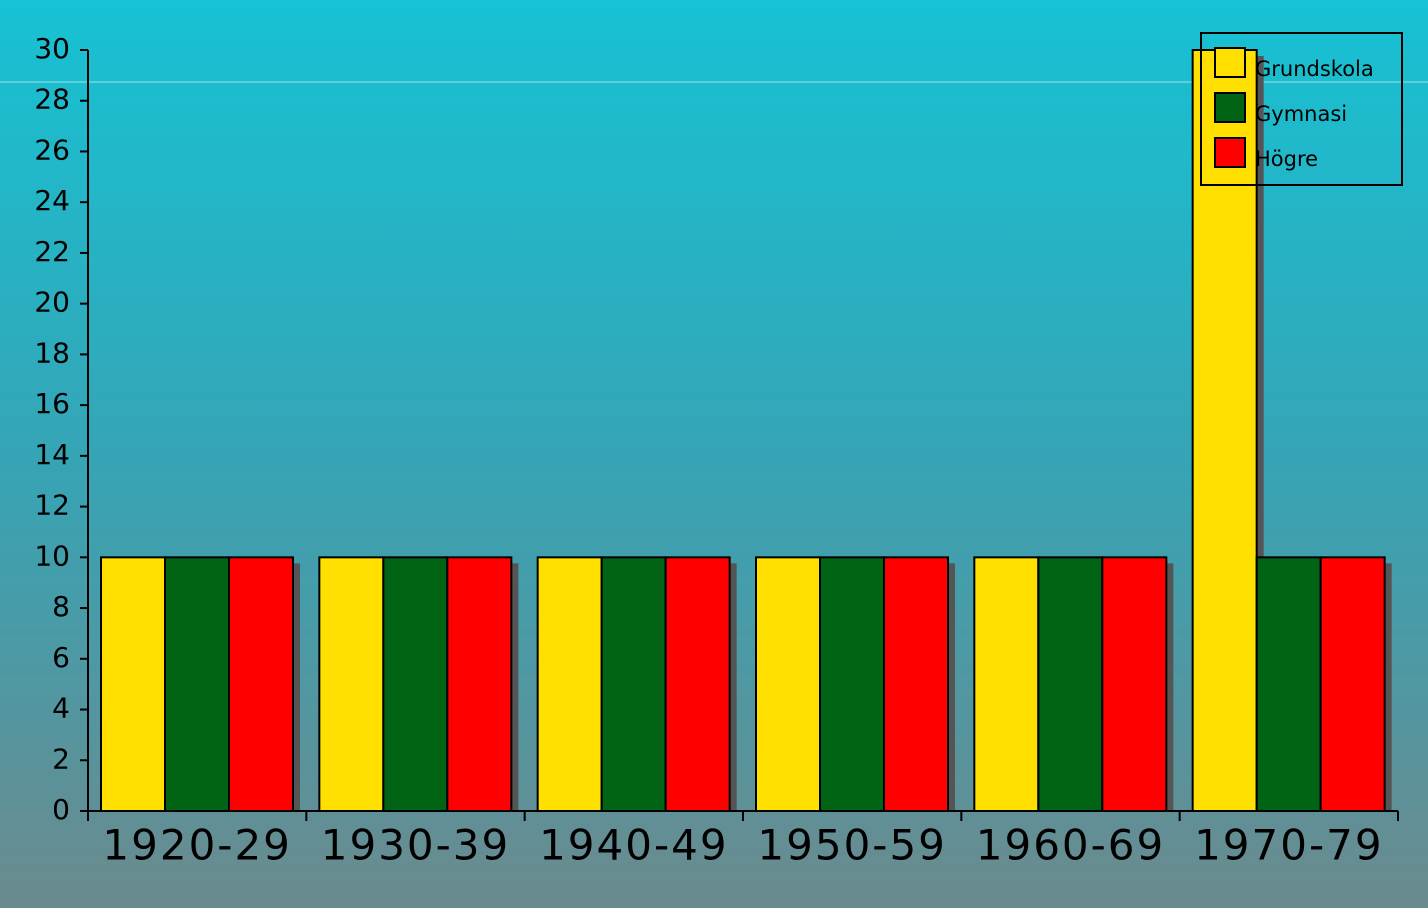  I want to click on y-tick-label: 2, so click(61, 758).